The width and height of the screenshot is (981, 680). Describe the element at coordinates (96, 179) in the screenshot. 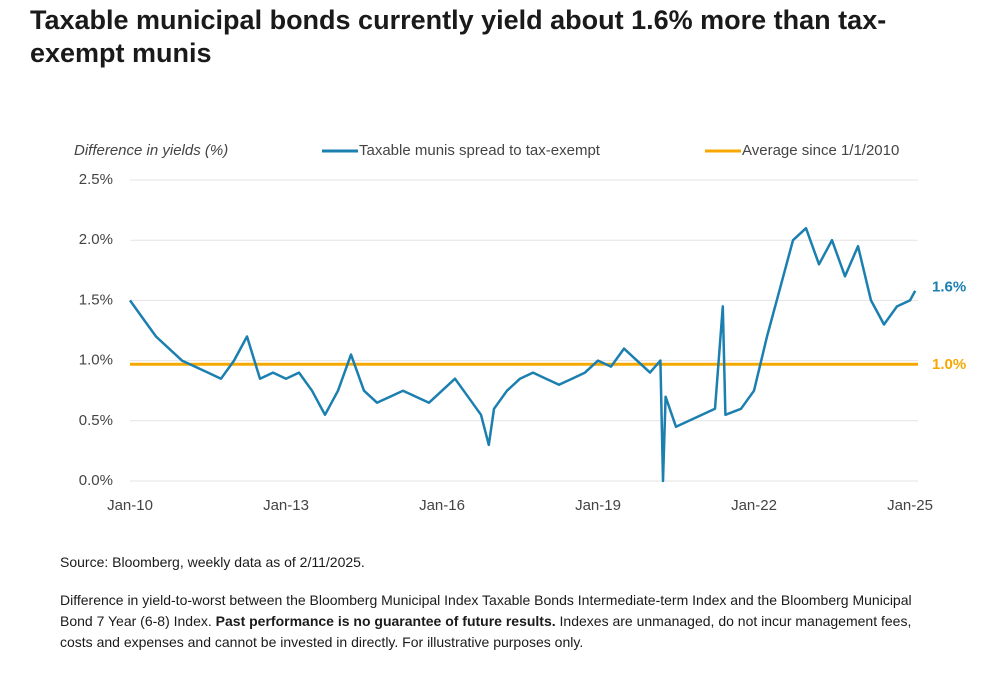

I see `y-tick-label: 2.5%` at that location.